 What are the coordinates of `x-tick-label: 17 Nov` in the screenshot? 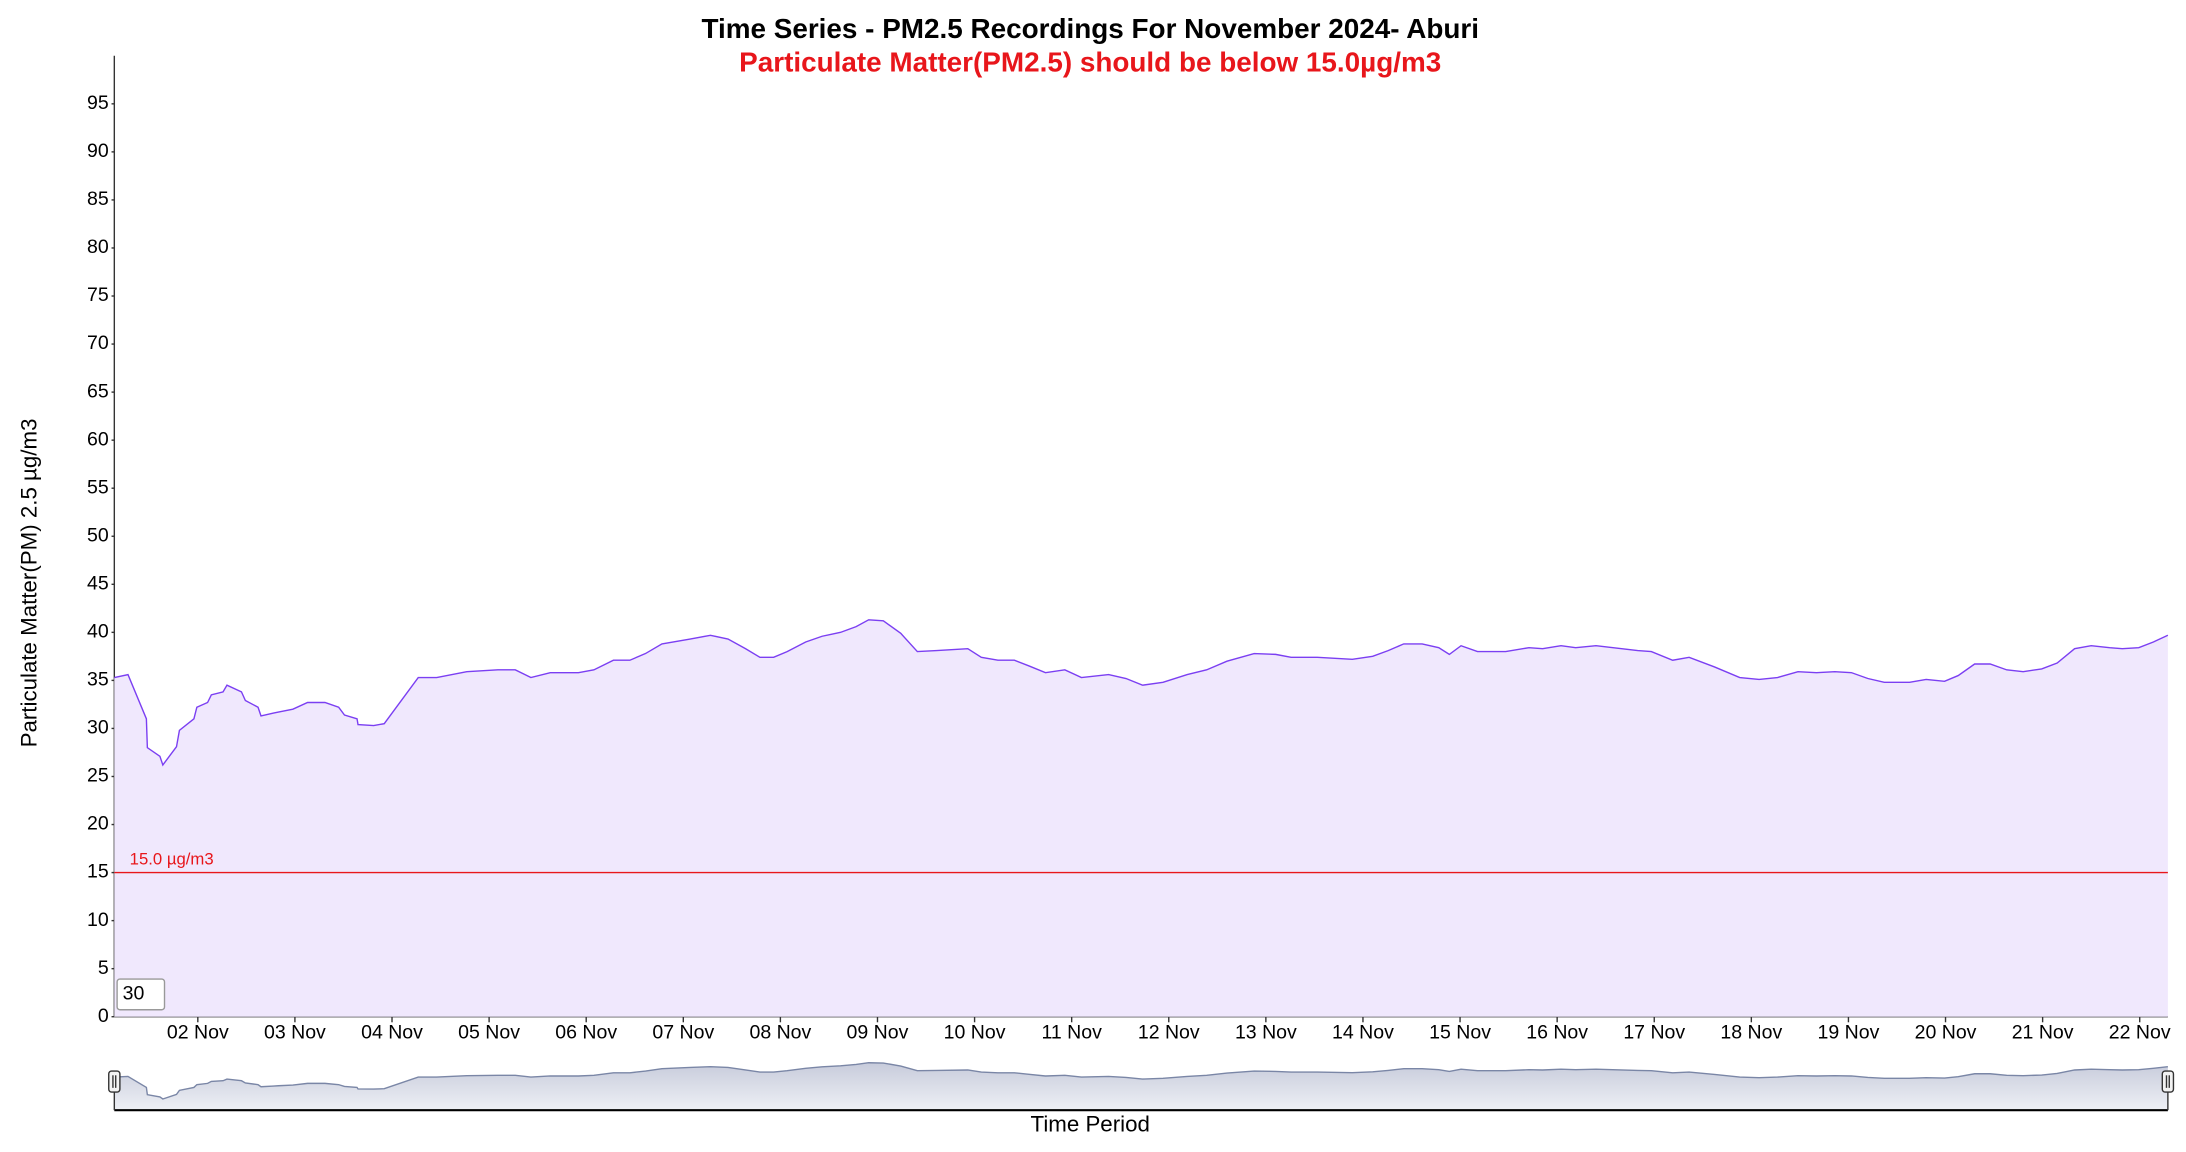 It's located at (1654, 1033).